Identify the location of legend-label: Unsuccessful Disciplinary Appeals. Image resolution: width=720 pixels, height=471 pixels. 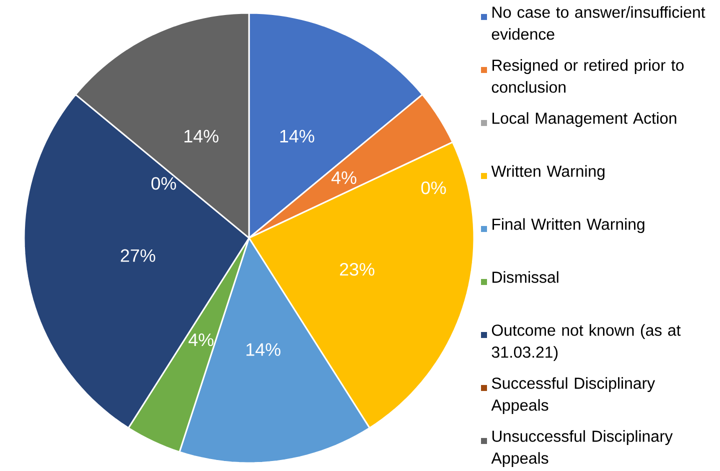
(582, 448).